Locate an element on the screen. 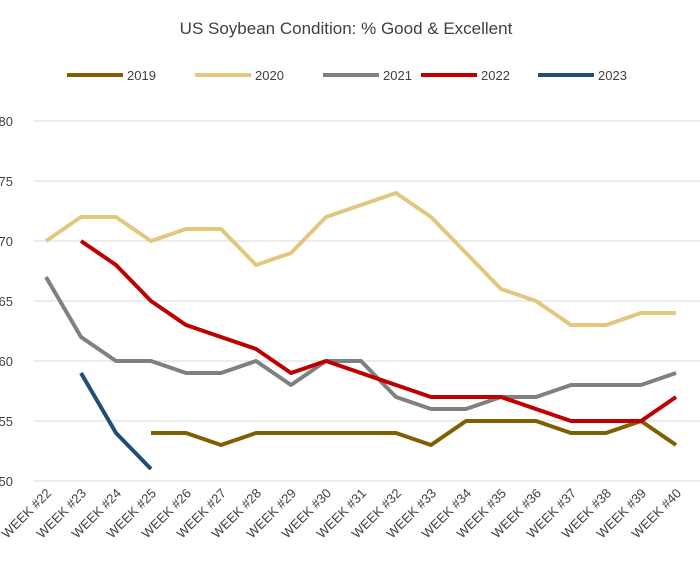  chart-title: US Soybean Condition: % Good & Excellent is located at coordinates (346, 28).